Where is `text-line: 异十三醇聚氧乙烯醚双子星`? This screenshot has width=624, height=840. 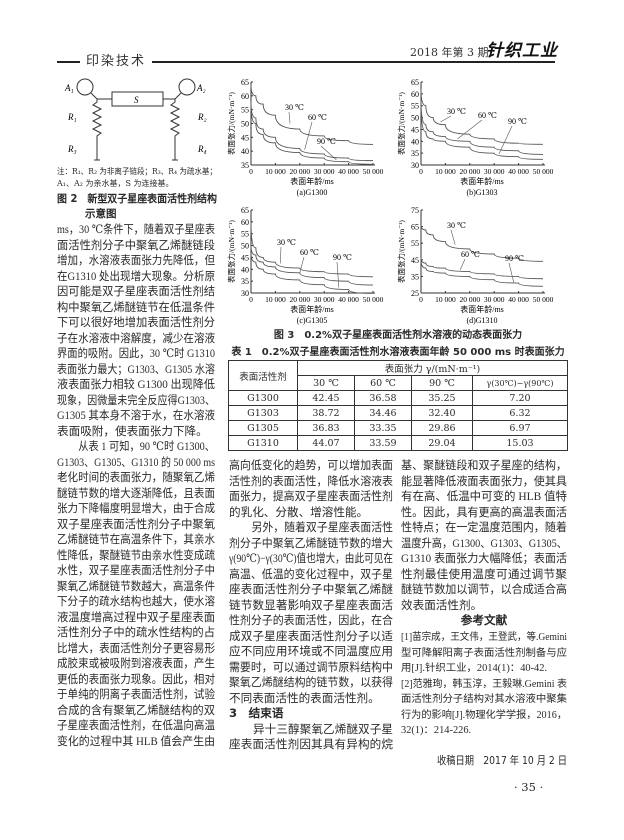 text-line: 异十三醇聚氧乙烯醚双子星 is located at coordinates (323, 729).